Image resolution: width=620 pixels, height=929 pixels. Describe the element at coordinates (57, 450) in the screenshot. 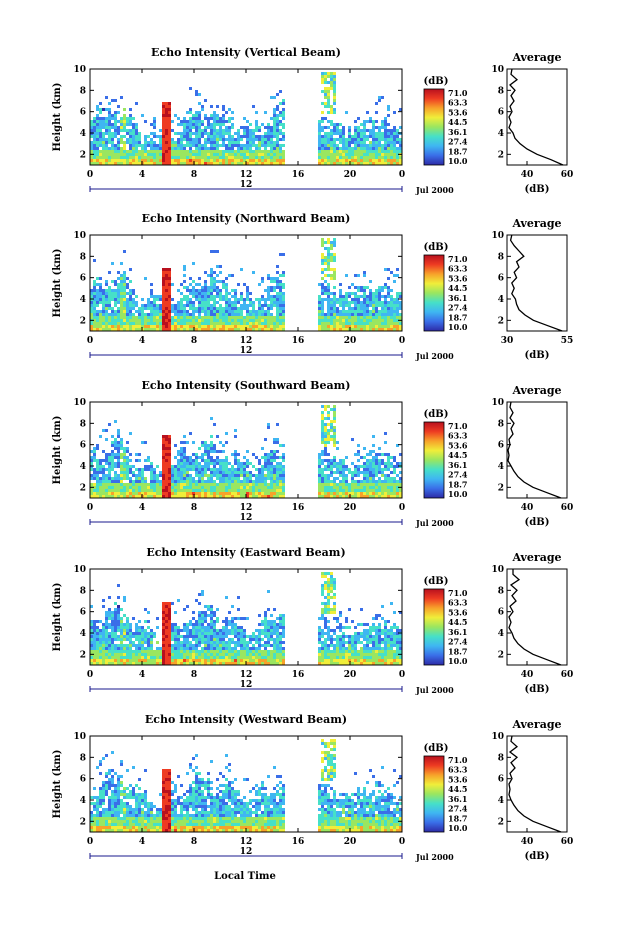

I see `y-axis-label: Height (km)` at that location.